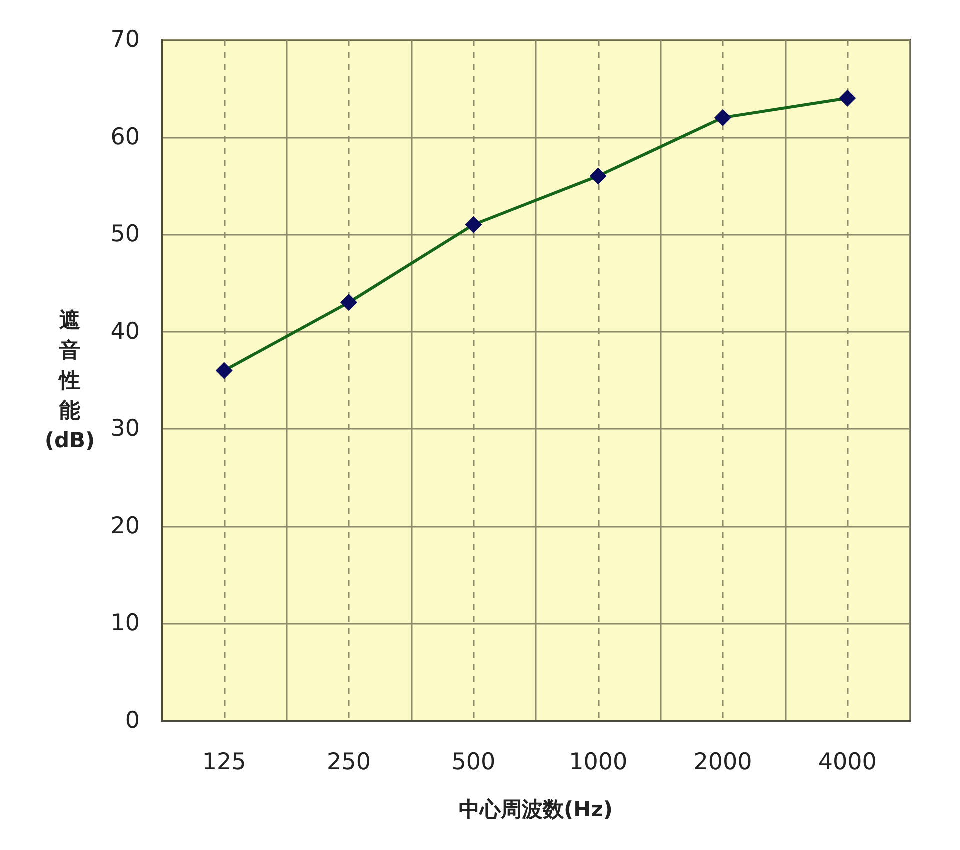 The image size is (960, 850). I want to click on y-tick-label: 70, so click(125, 40).